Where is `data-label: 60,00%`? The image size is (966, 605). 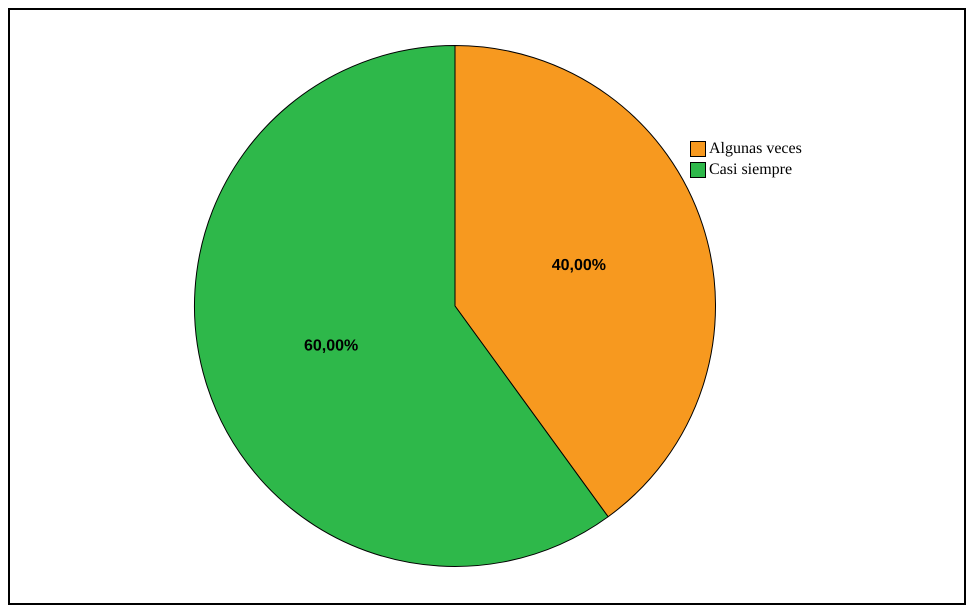
data-label: 60,00% is located at coordinates (331, 346).